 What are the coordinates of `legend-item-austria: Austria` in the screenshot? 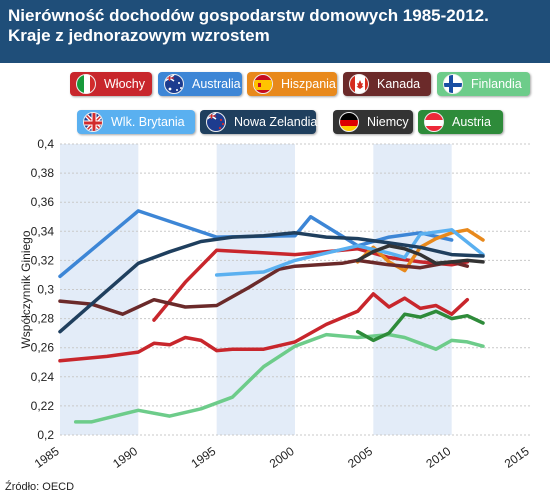 It's located at (460, 122).